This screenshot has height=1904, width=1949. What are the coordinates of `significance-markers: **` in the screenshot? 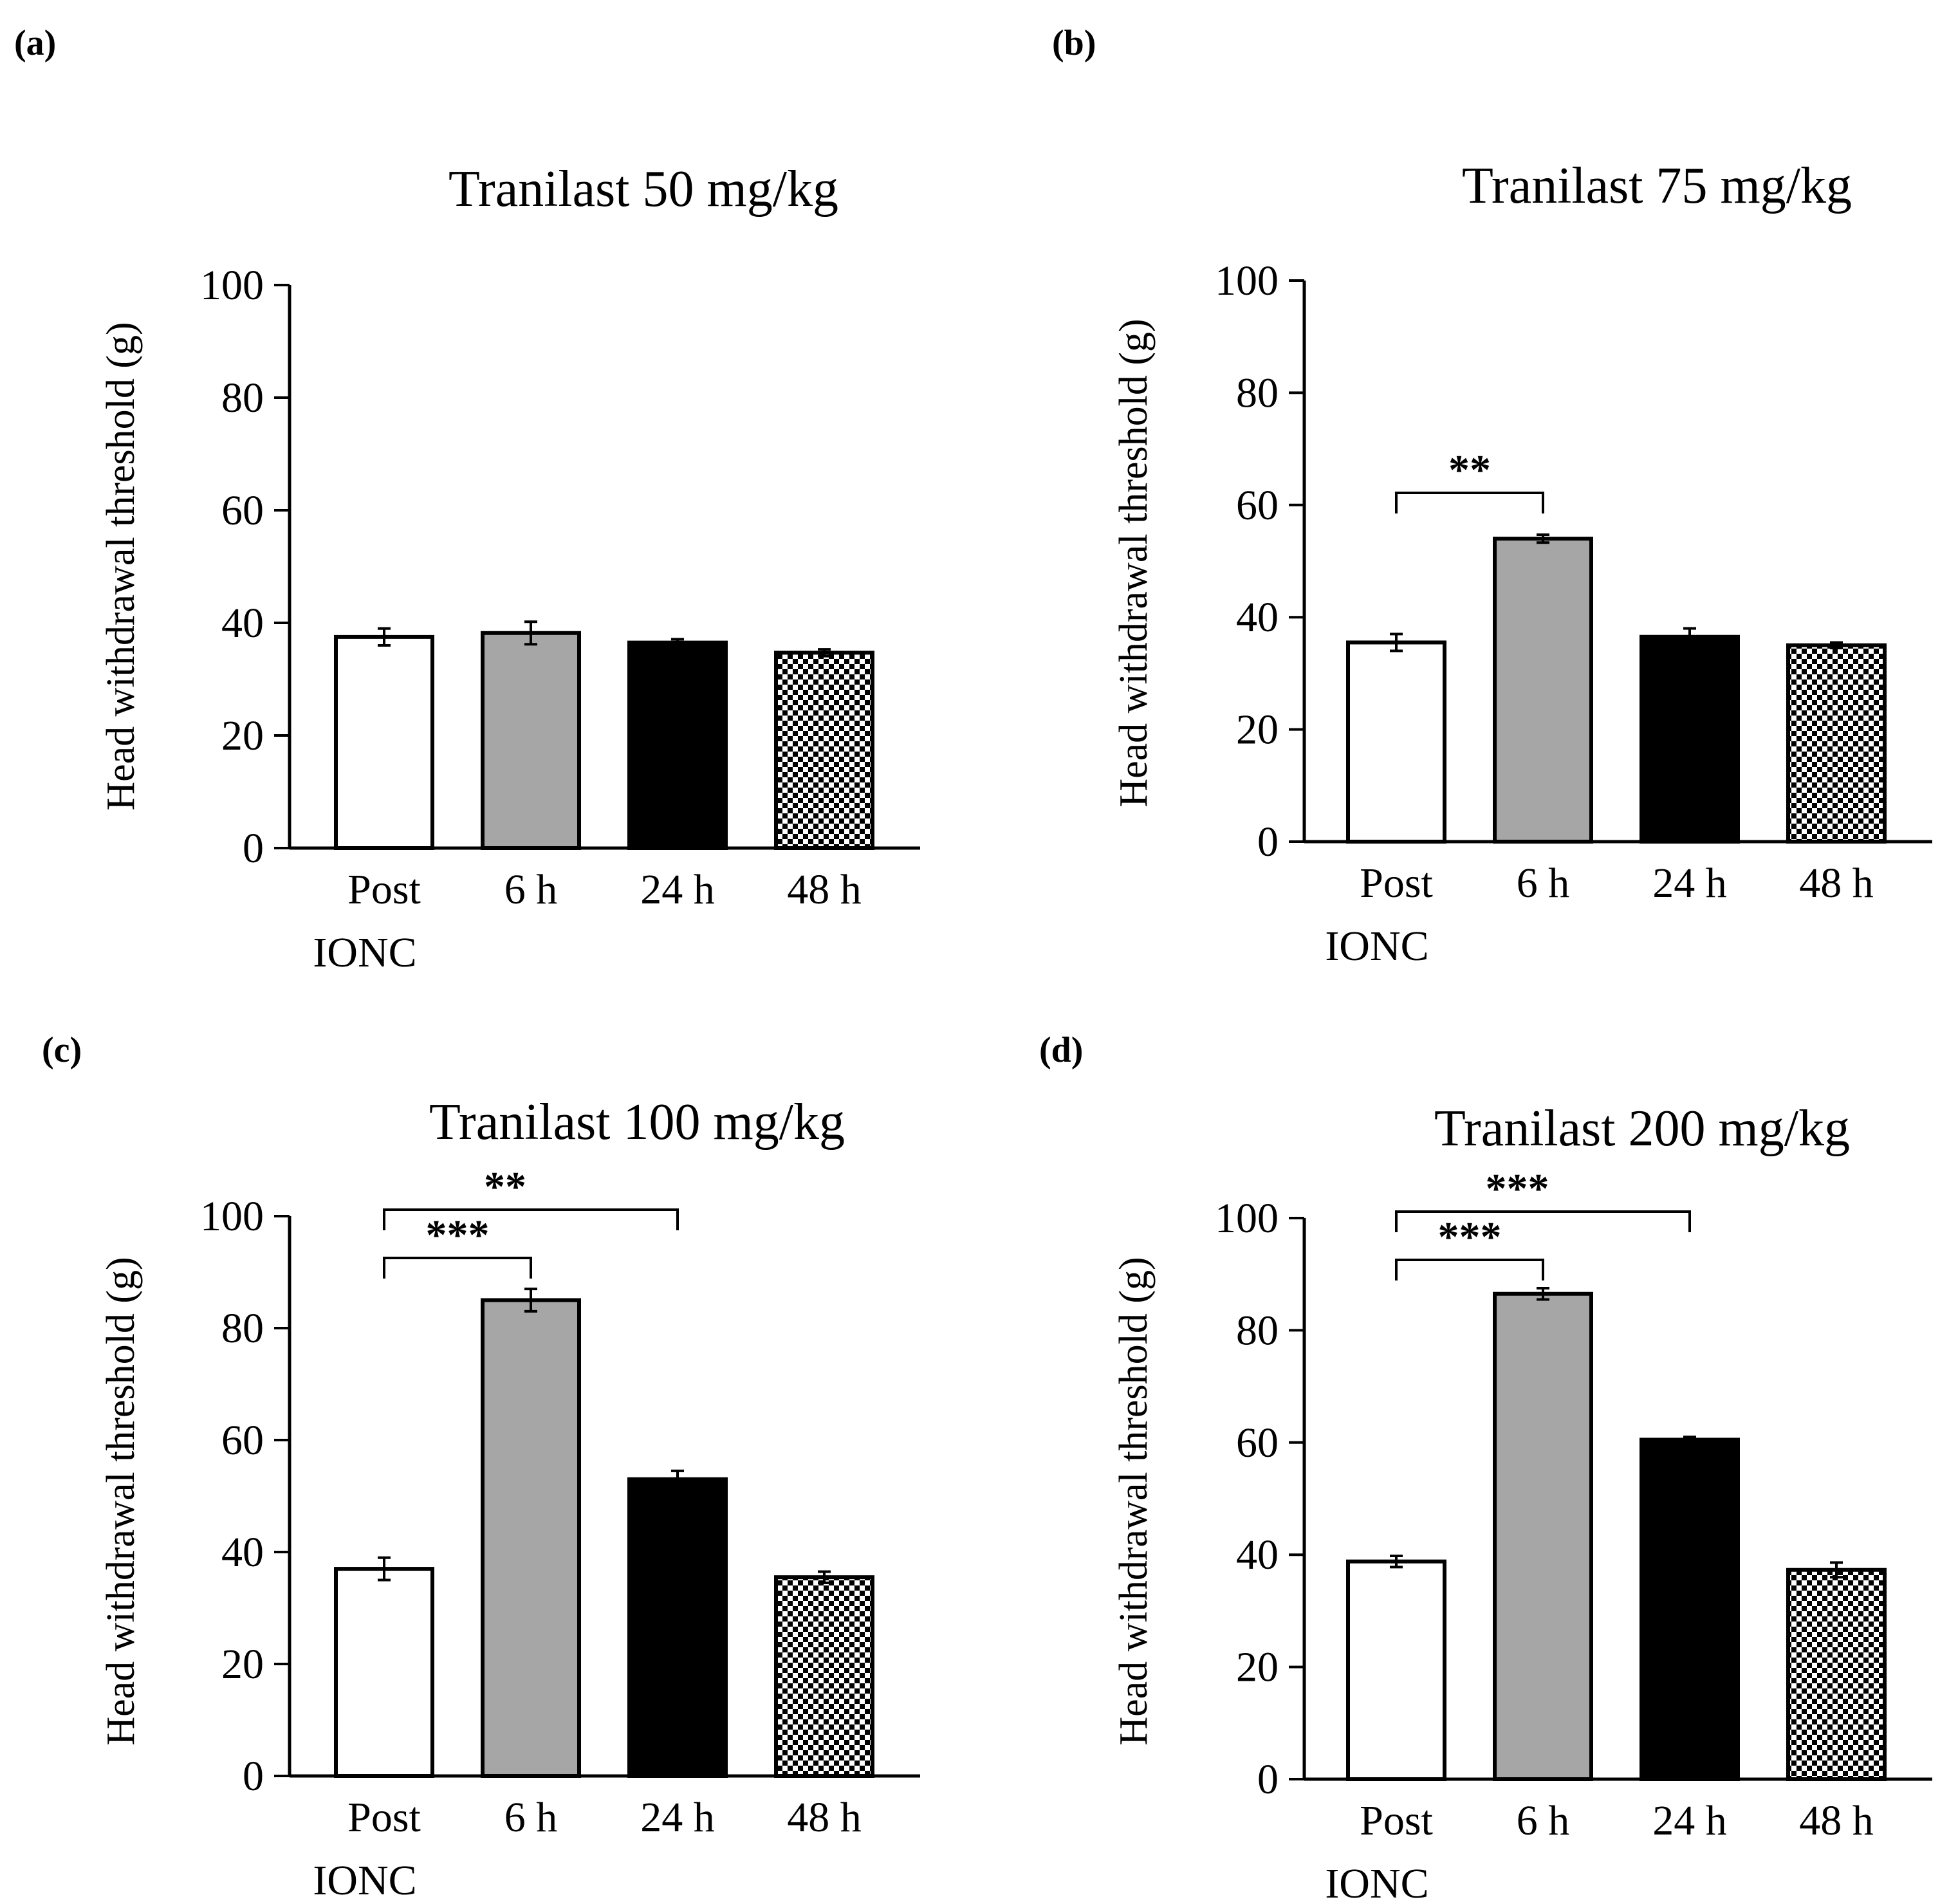 It's located at (1469, 481).